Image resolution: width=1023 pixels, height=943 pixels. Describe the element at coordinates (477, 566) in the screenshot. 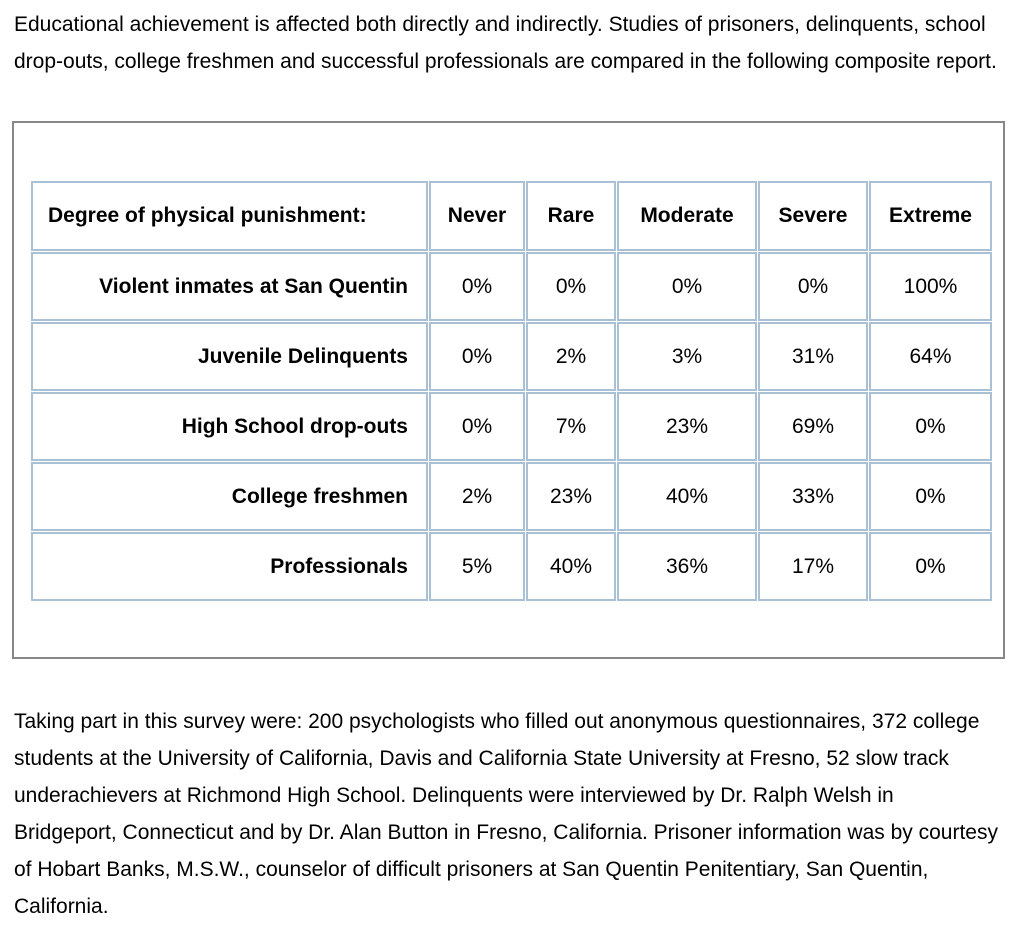

I see `value-cell: 5%` at that location.